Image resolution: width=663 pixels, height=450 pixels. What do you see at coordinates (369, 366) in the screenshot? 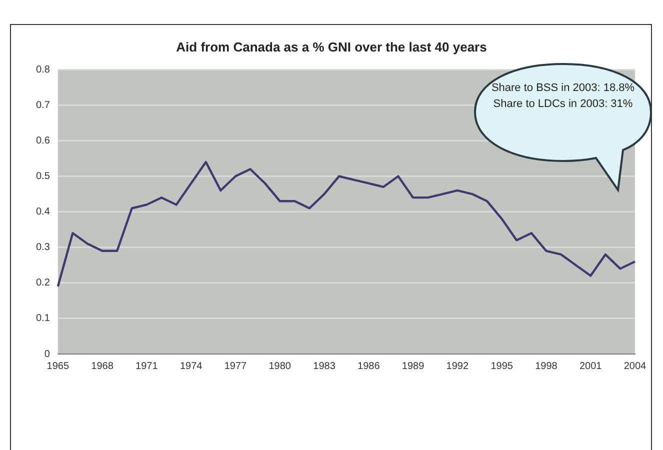
I see `x-tick-label: 1986` at bounding box center [369, 366].